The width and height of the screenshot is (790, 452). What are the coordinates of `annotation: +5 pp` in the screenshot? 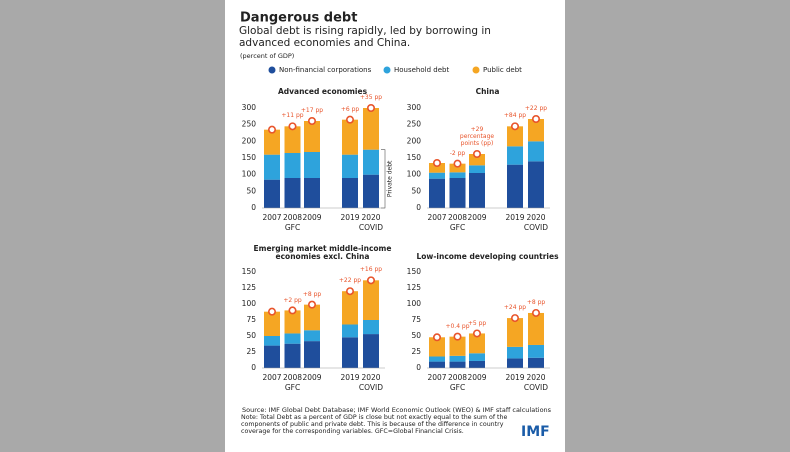 It's located at (477, 323).